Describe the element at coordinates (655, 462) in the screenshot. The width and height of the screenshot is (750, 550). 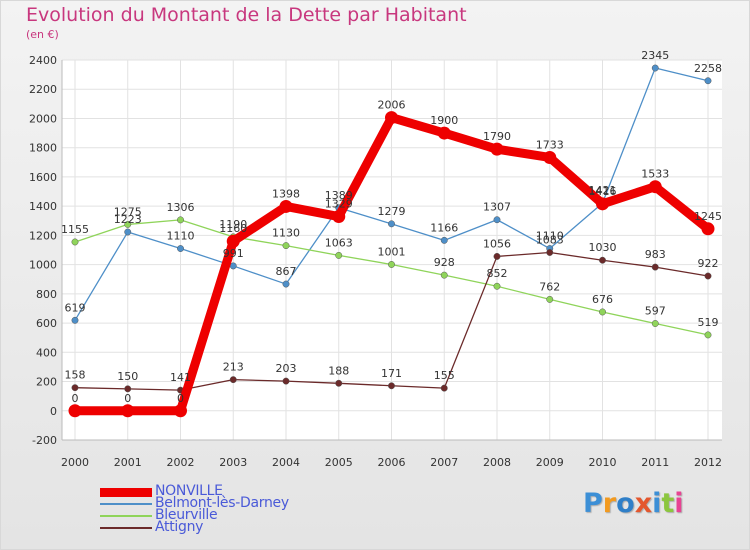
I see `x-tick-label: 2011` at that location.